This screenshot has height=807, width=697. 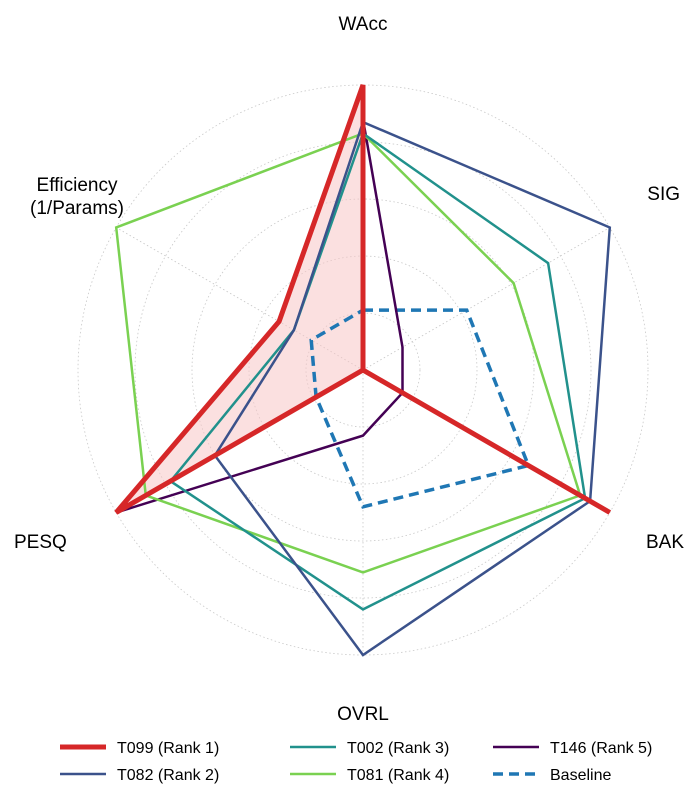 What do you see at coordinates (398, 748) in the screenshot?
I see `legend-label-t002-rank-3: T002 (Rank 3)` at bounding box center [398, 748].